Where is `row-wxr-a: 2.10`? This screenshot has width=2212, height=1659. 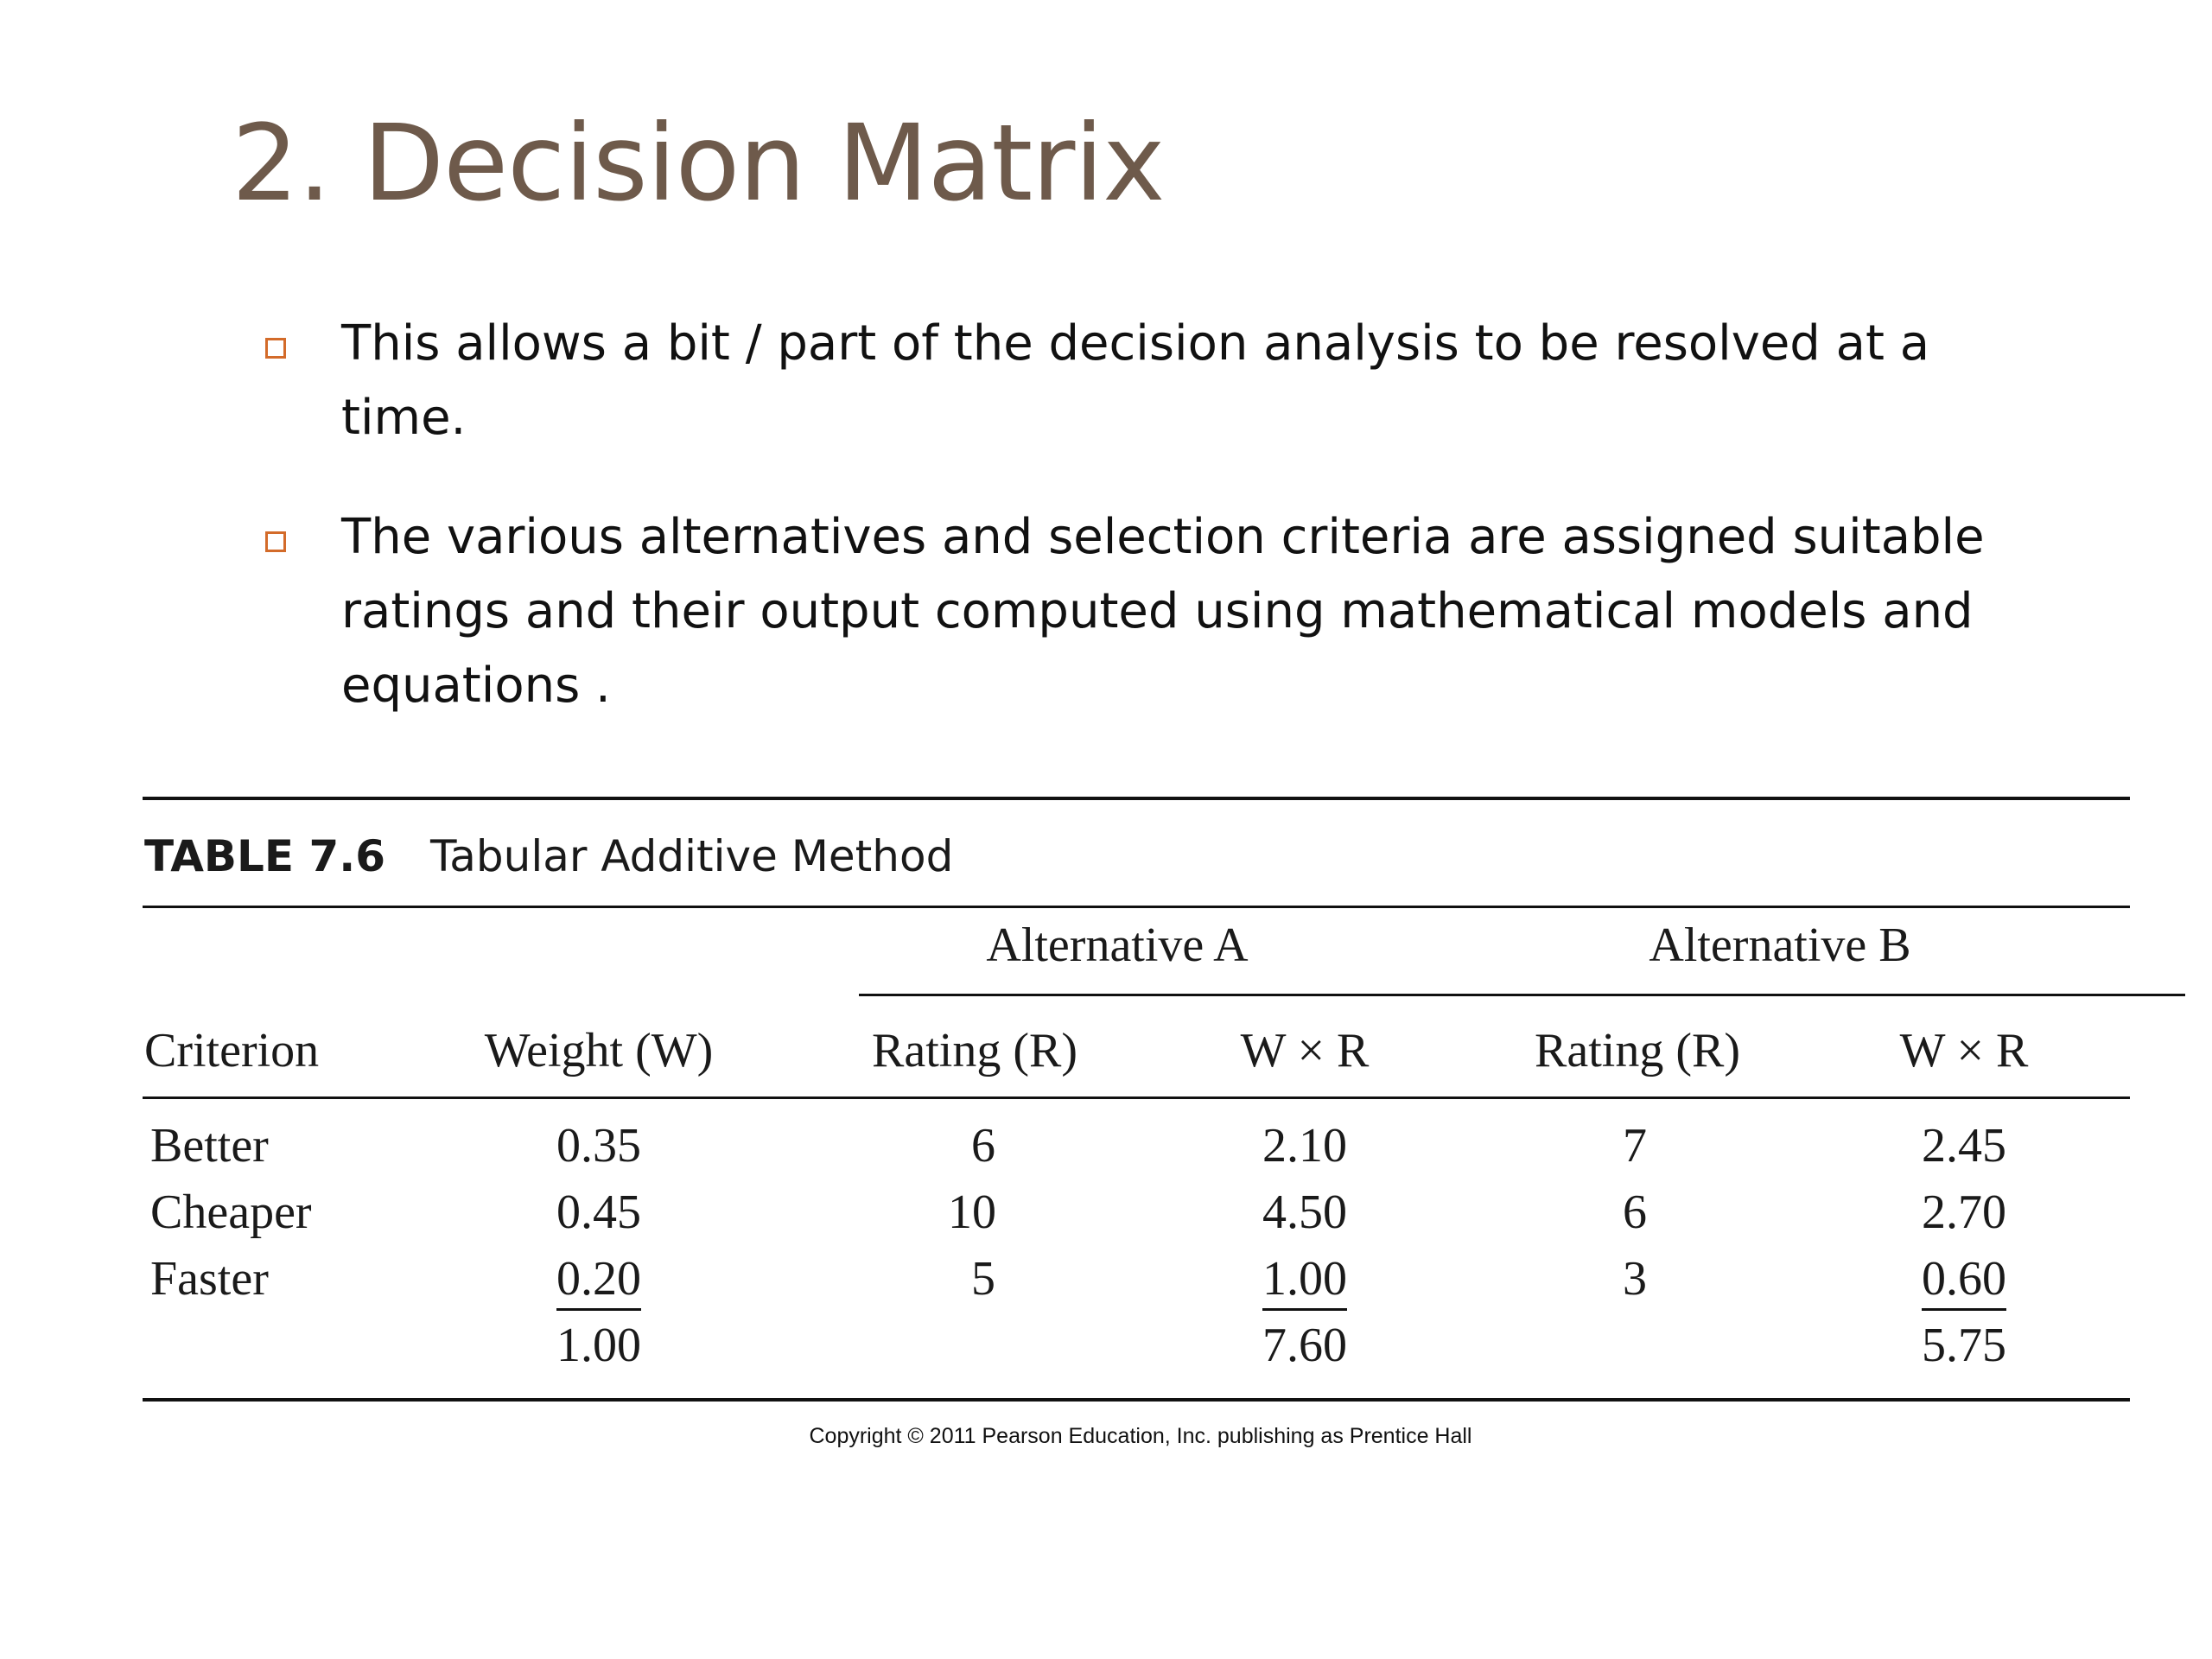
row-wxr-a: 2.10 is located at coordinates (1304, 1146).